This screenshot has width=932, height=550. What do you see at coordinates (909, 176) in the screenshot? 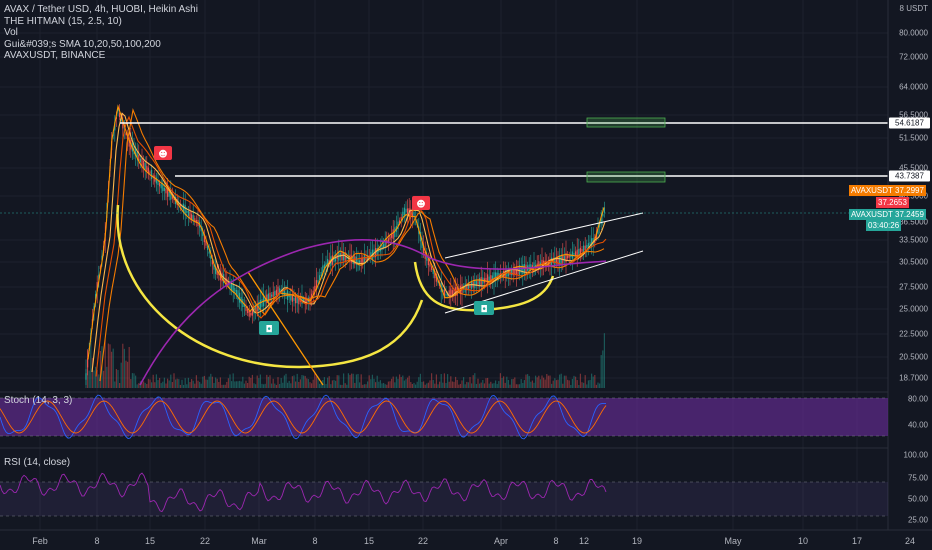
I see `level-label-2: 43.7387` at bounding box center [909, 176].